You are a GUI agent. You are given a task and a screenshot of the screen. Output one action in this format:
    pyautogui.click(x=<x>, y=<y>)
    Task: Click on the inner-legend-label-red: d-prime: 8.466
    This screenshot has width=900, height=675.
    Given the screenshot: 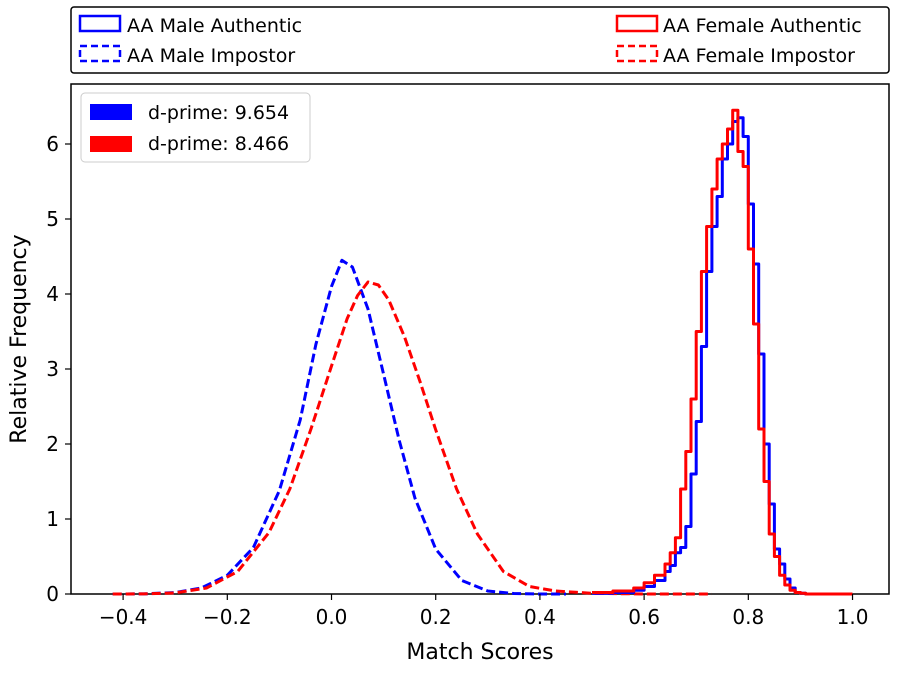 What is the action you would take?
    pyautogui.click(x=218, y=144)
    